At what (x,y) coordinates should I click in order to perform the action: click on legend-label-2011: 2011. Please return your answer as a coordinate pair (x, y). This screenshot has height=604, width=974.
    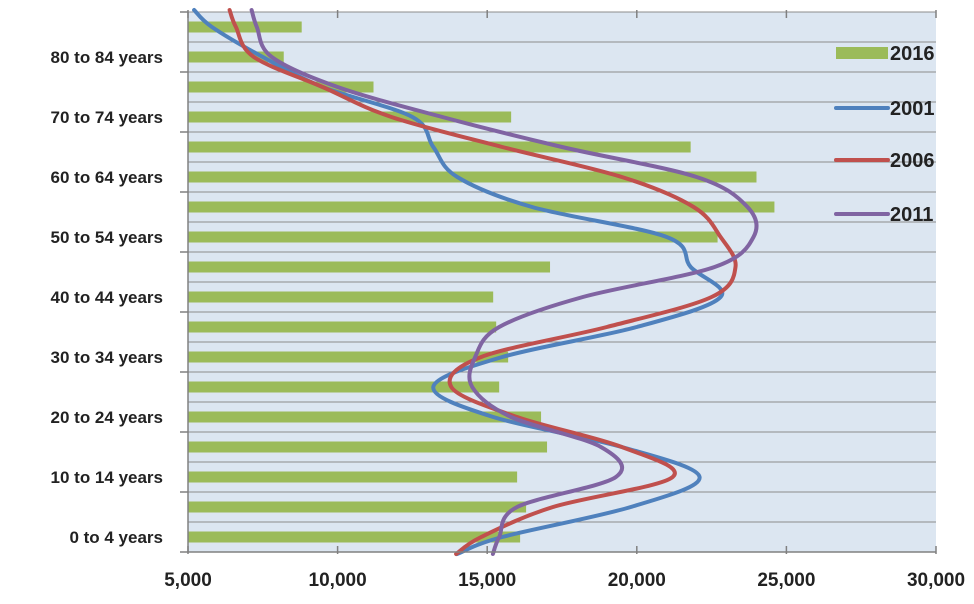
    Looking at the image, I should click on (911, 215).